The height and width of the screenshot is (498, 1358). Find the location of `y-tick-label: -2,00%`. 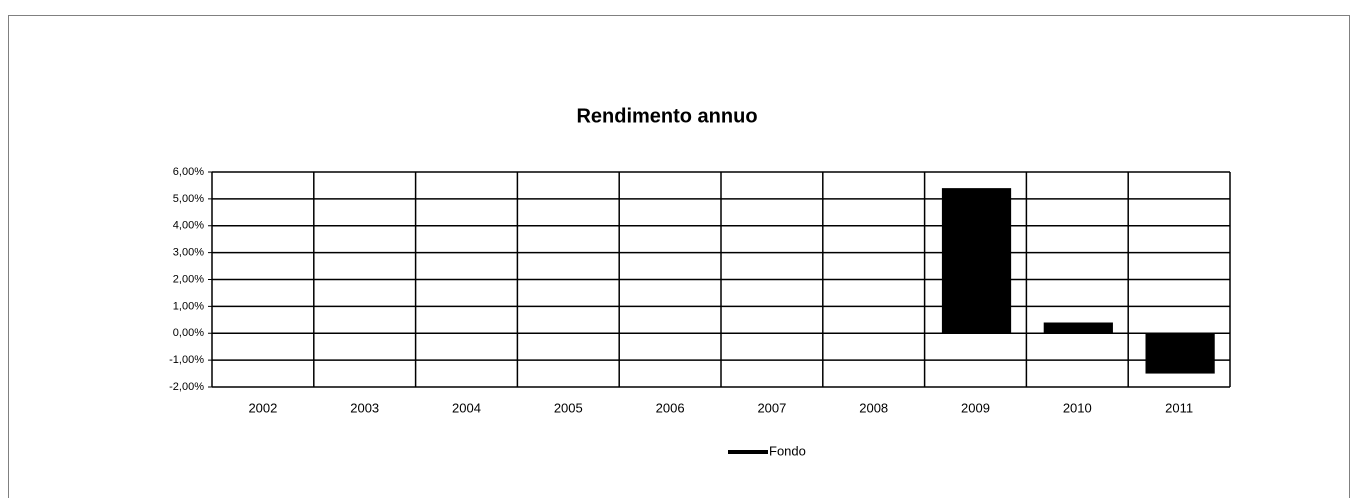

y-tick-label: -2,00% is located at coordinates (186, 387).